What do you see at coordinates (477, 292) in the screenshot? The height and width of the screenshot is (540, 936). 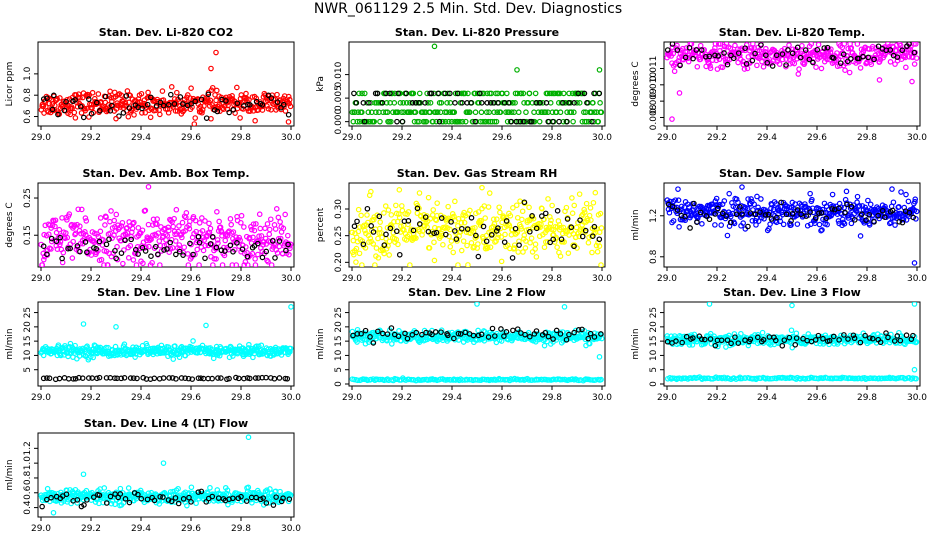 I see `chart-title: Stan. Dev. Line 2 Flow` at bounding box center [477, 292].